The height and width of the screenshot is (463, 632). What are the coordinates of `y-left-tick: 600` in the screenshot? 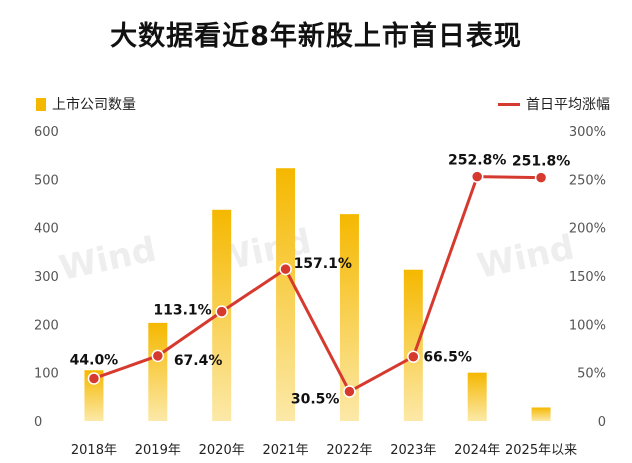 It's located at (46, 132).